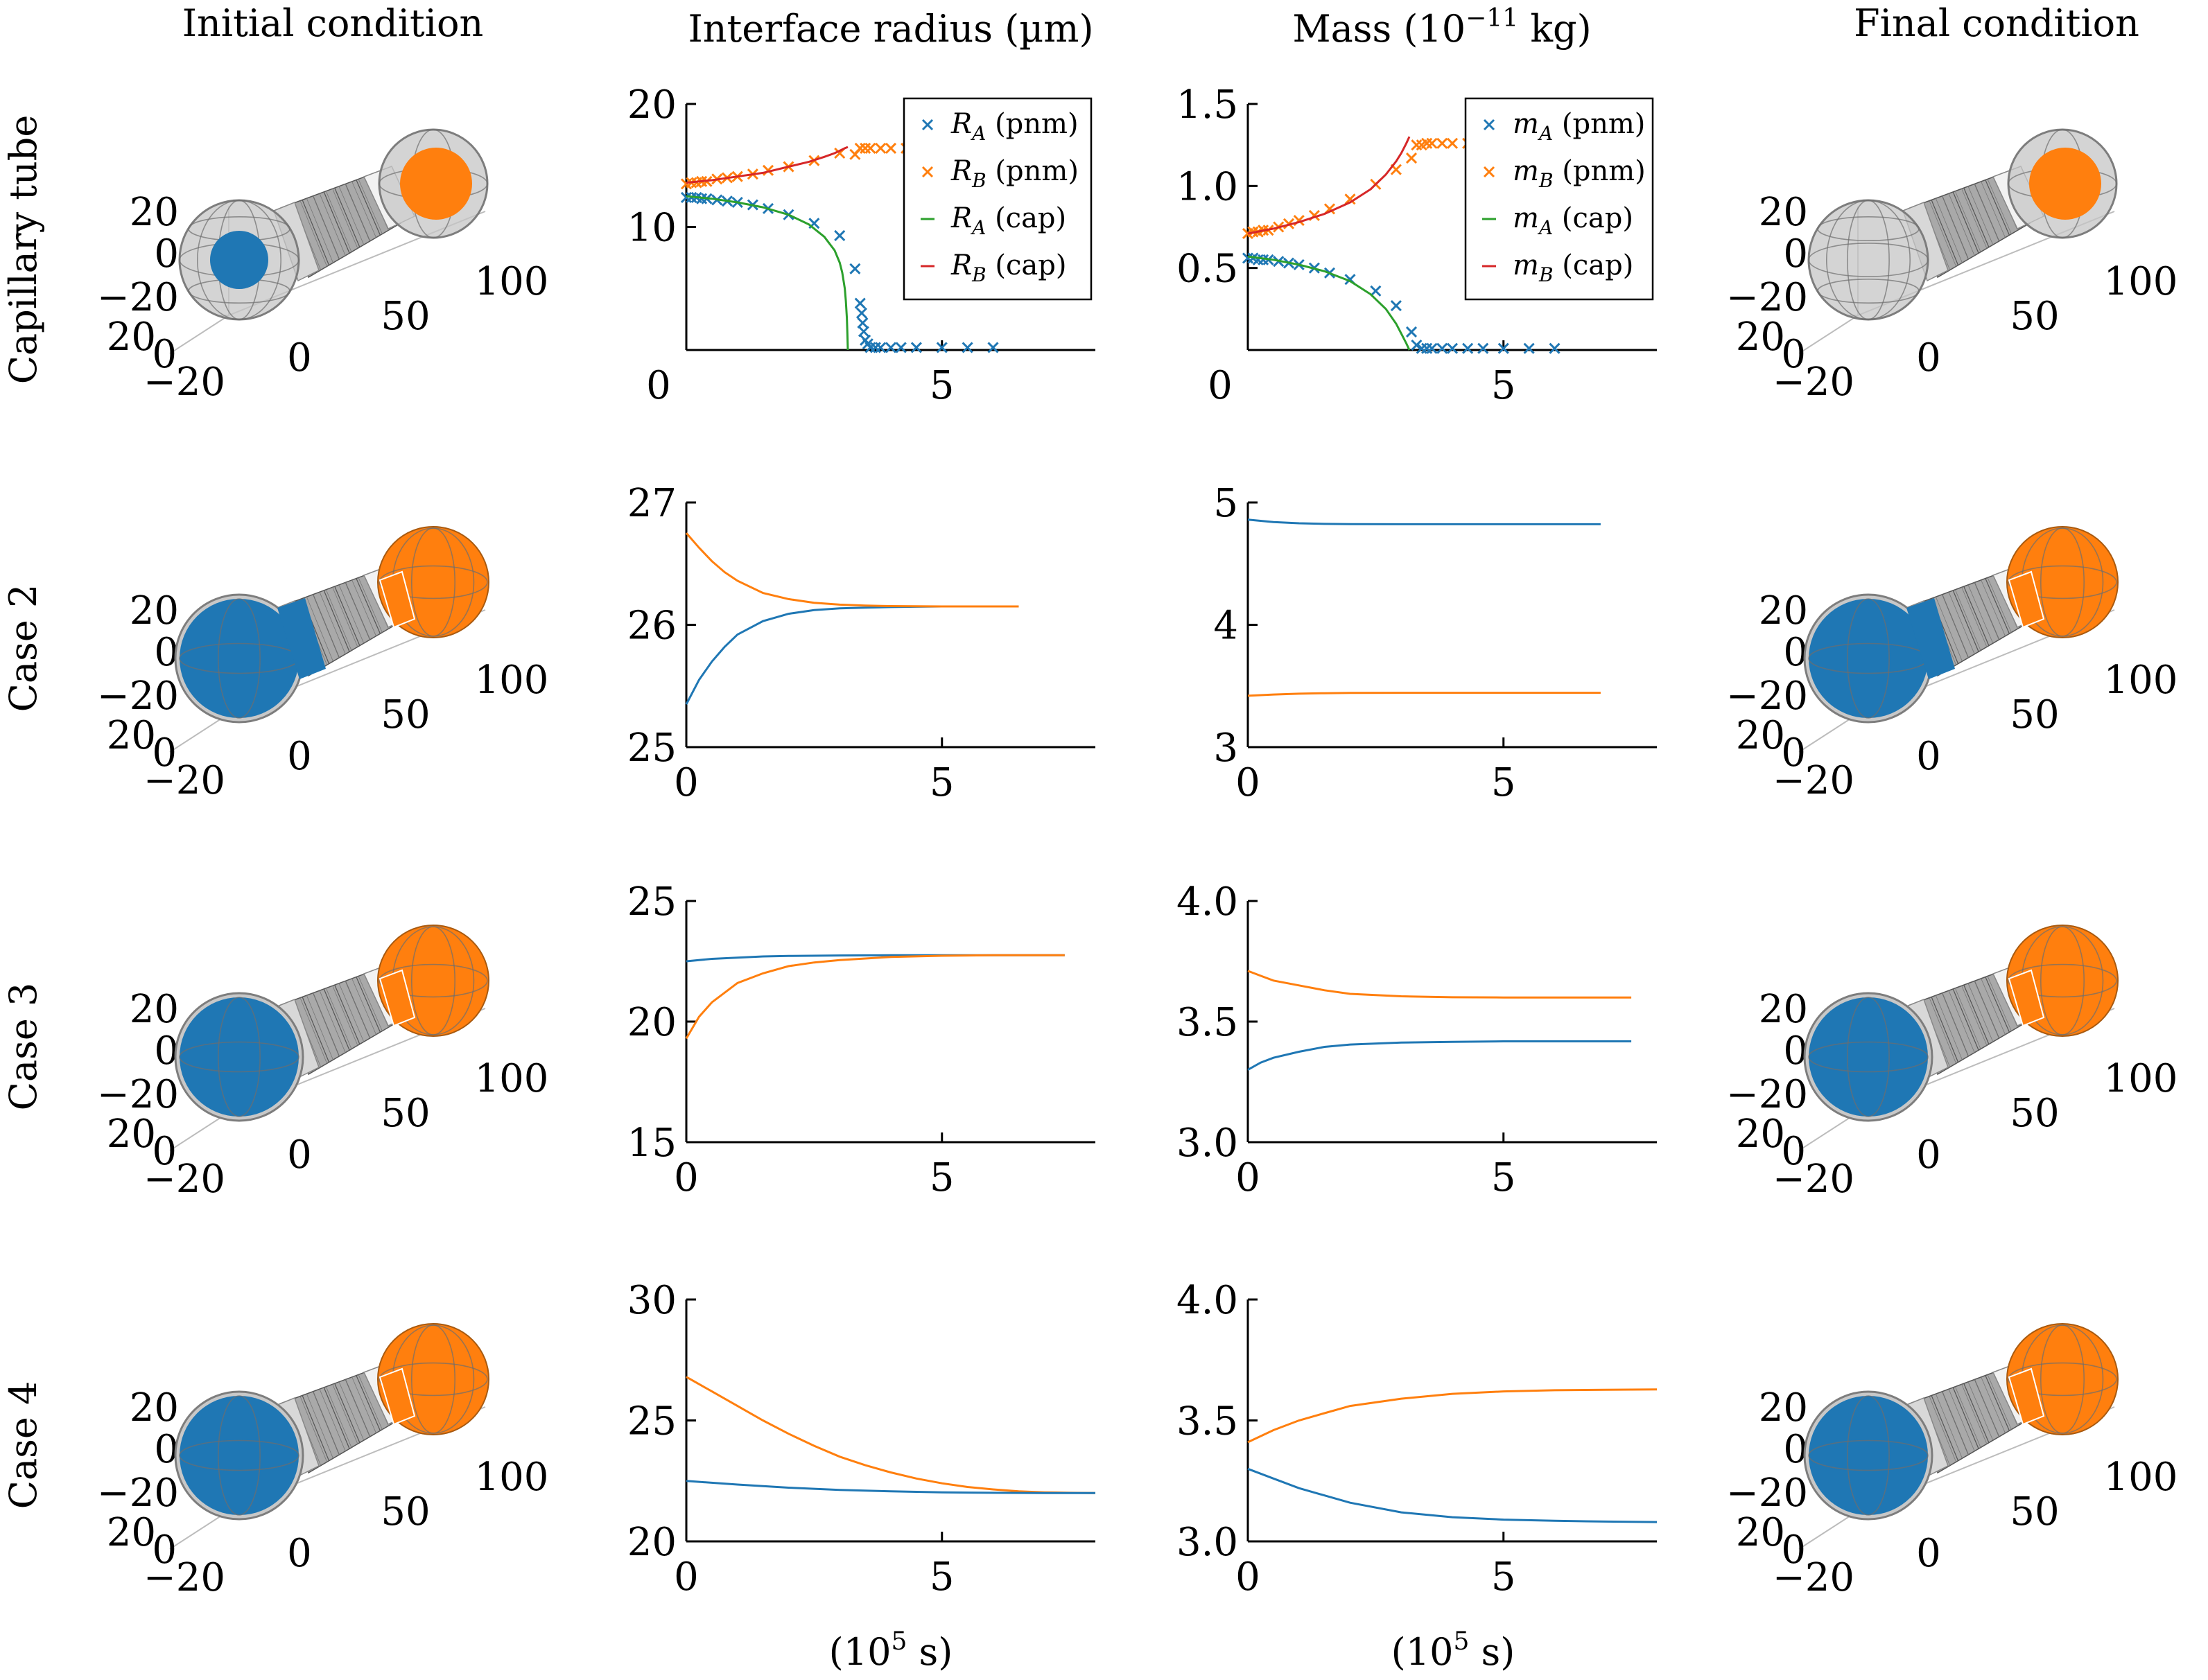 The image size is (2208, 1680). I want to click on legend-label-subscript: A, so click(978, 133).